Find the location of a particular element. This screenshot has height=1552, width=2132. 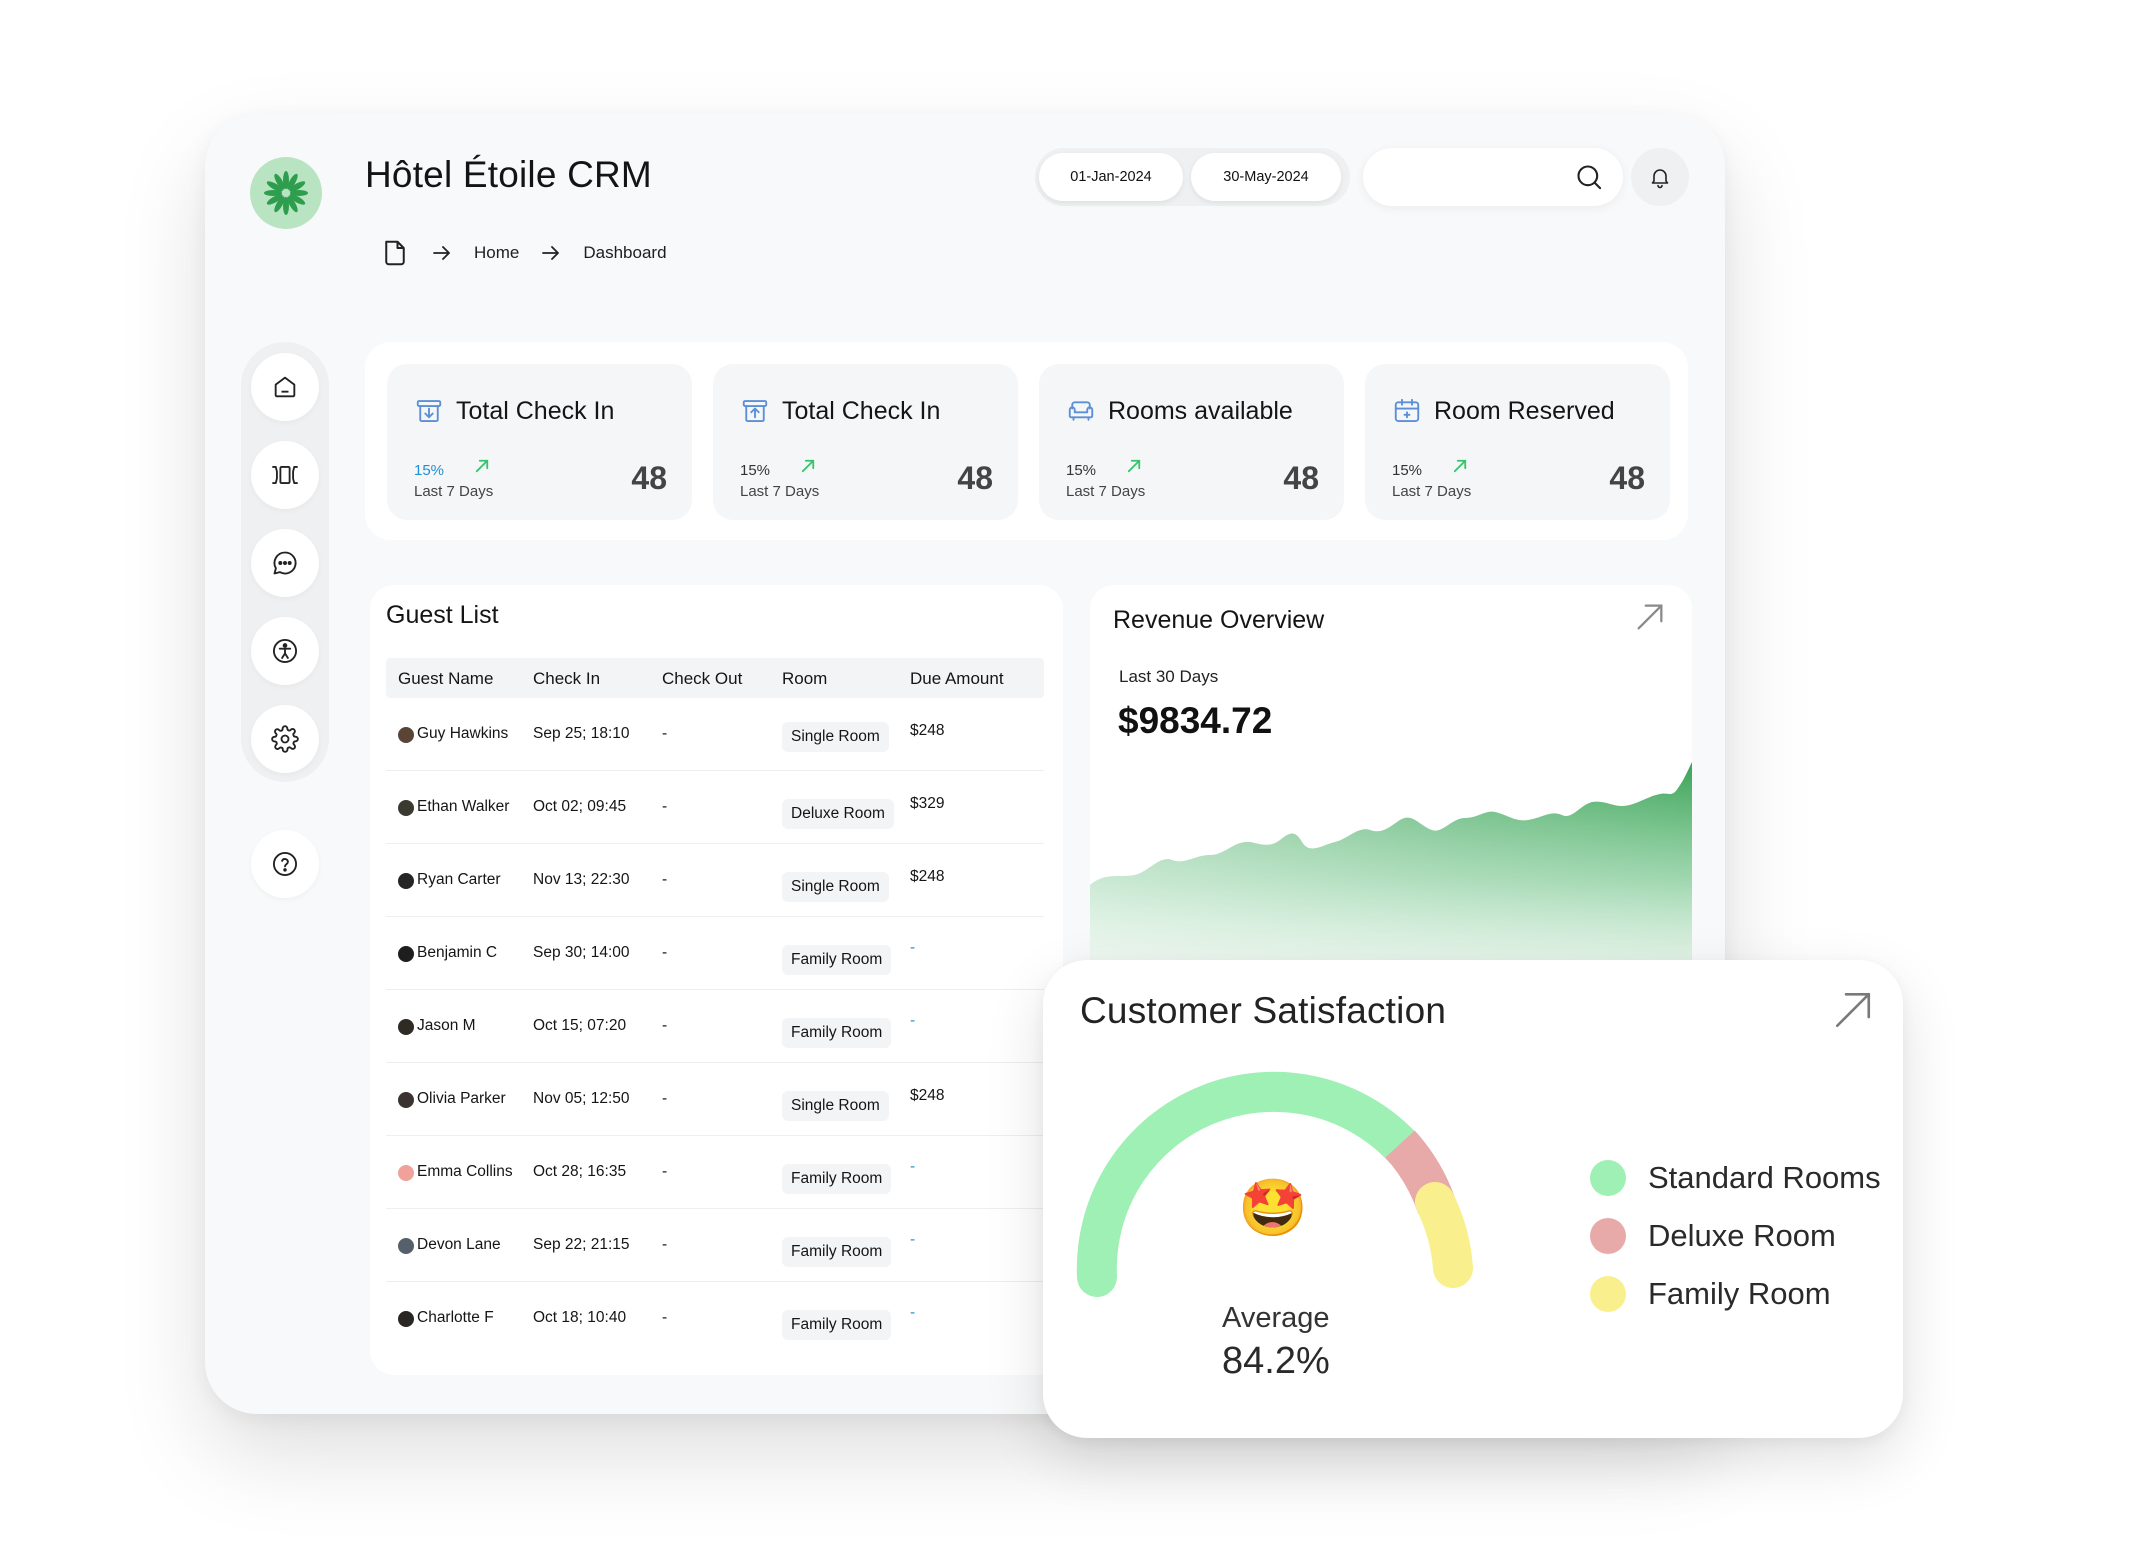

stat-title: Total Check In is located at coordinates (861, 411).